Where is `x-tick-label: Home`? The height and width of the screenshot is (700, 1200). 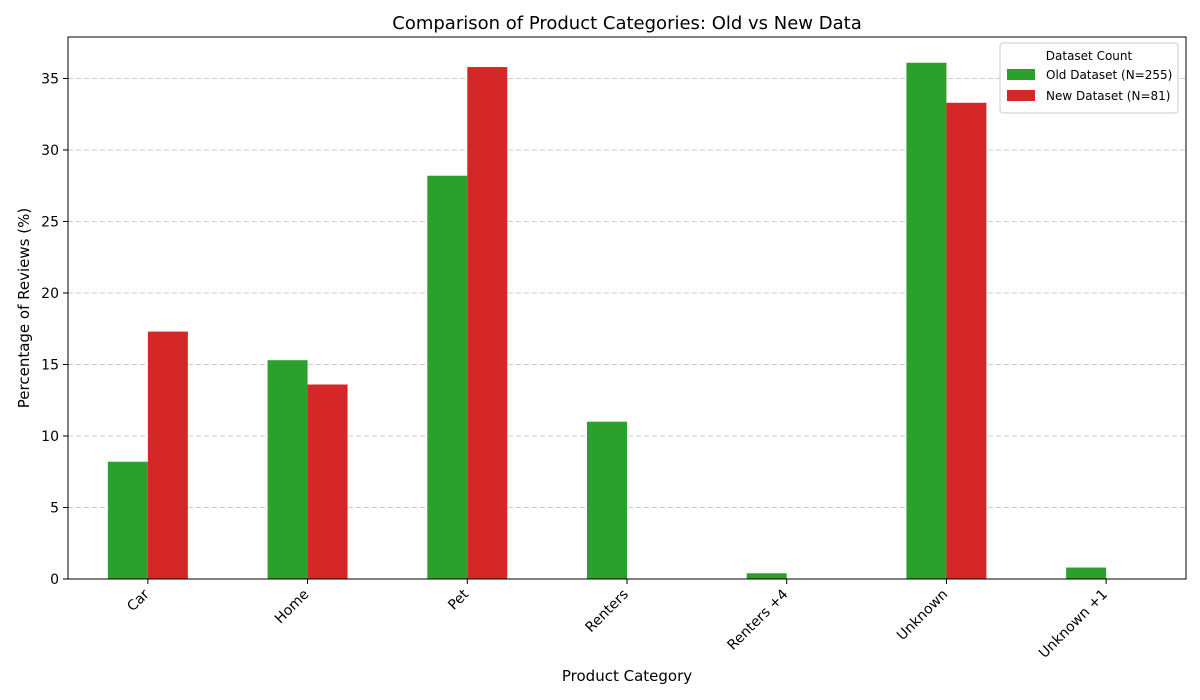
x-tick-label: Home is located at coordinates (292, 607).